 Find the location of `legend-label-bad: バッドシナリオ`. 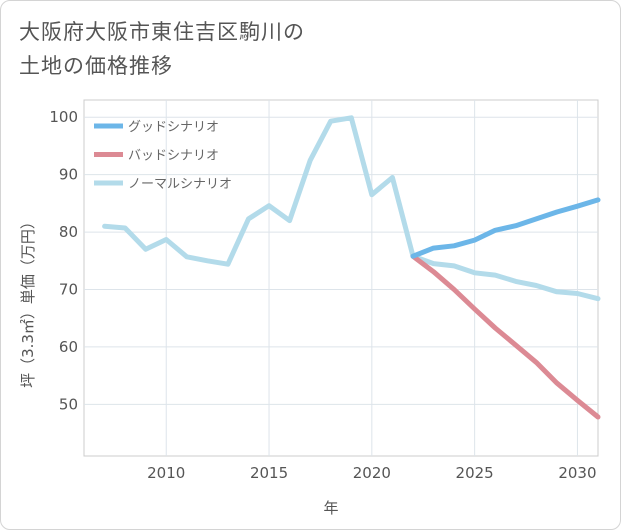

legend-label-bad: バッドシナリオ is located at coordinates (173, 156).